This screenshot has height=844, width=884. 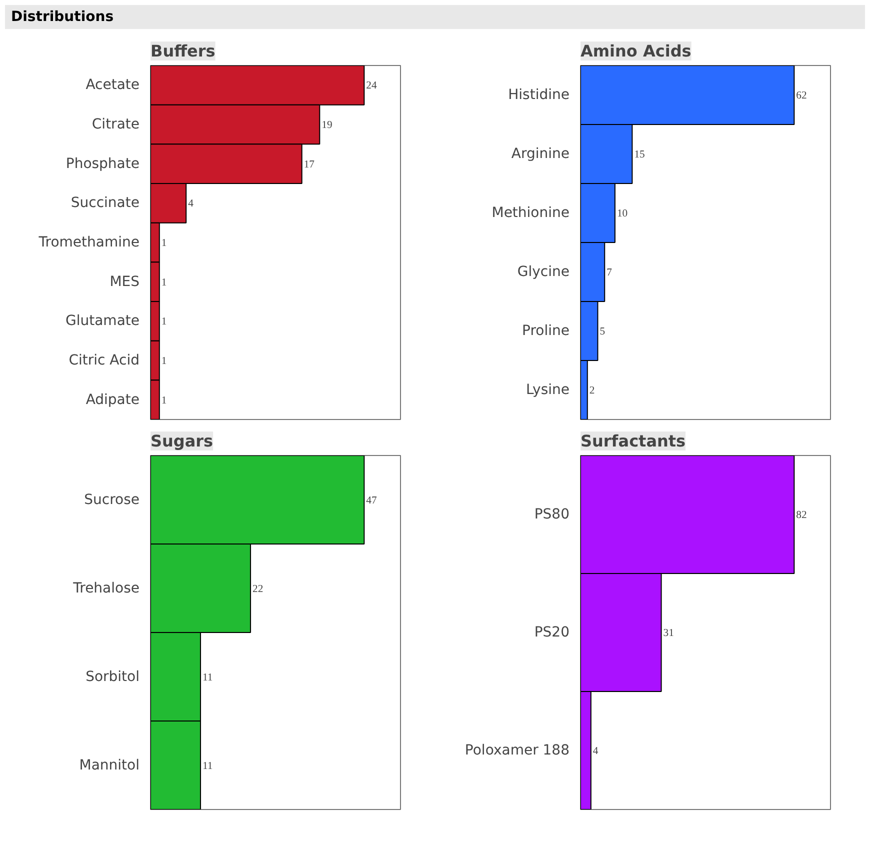 I want to click on data-label: 19, so click(x=327, y=125).